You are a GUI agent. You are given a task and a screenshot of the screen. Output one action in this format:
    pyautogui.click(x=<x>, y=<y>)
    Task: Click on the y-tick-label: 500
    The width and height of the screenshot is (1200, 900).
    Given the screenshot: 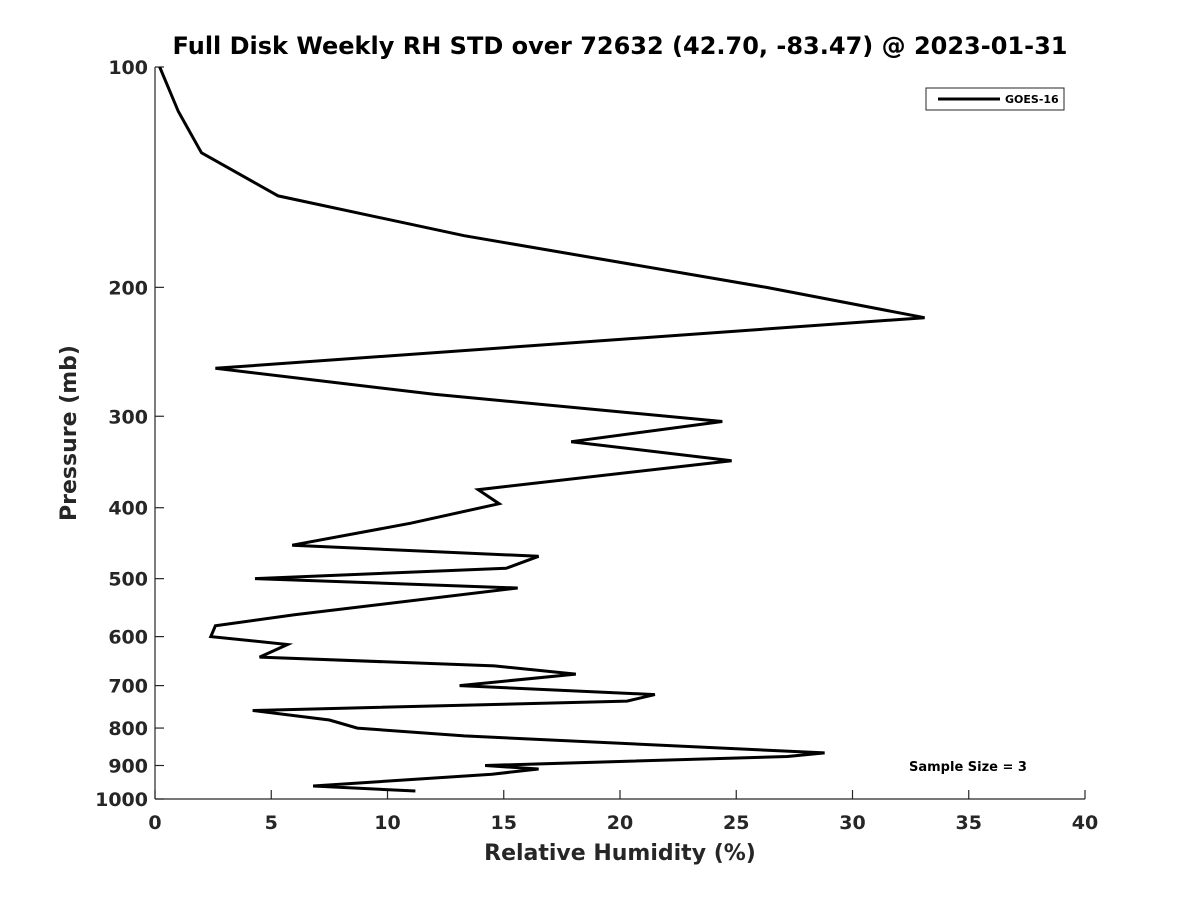 What is the action you would take?
    pyautogui.click(x=128, y=580)
    